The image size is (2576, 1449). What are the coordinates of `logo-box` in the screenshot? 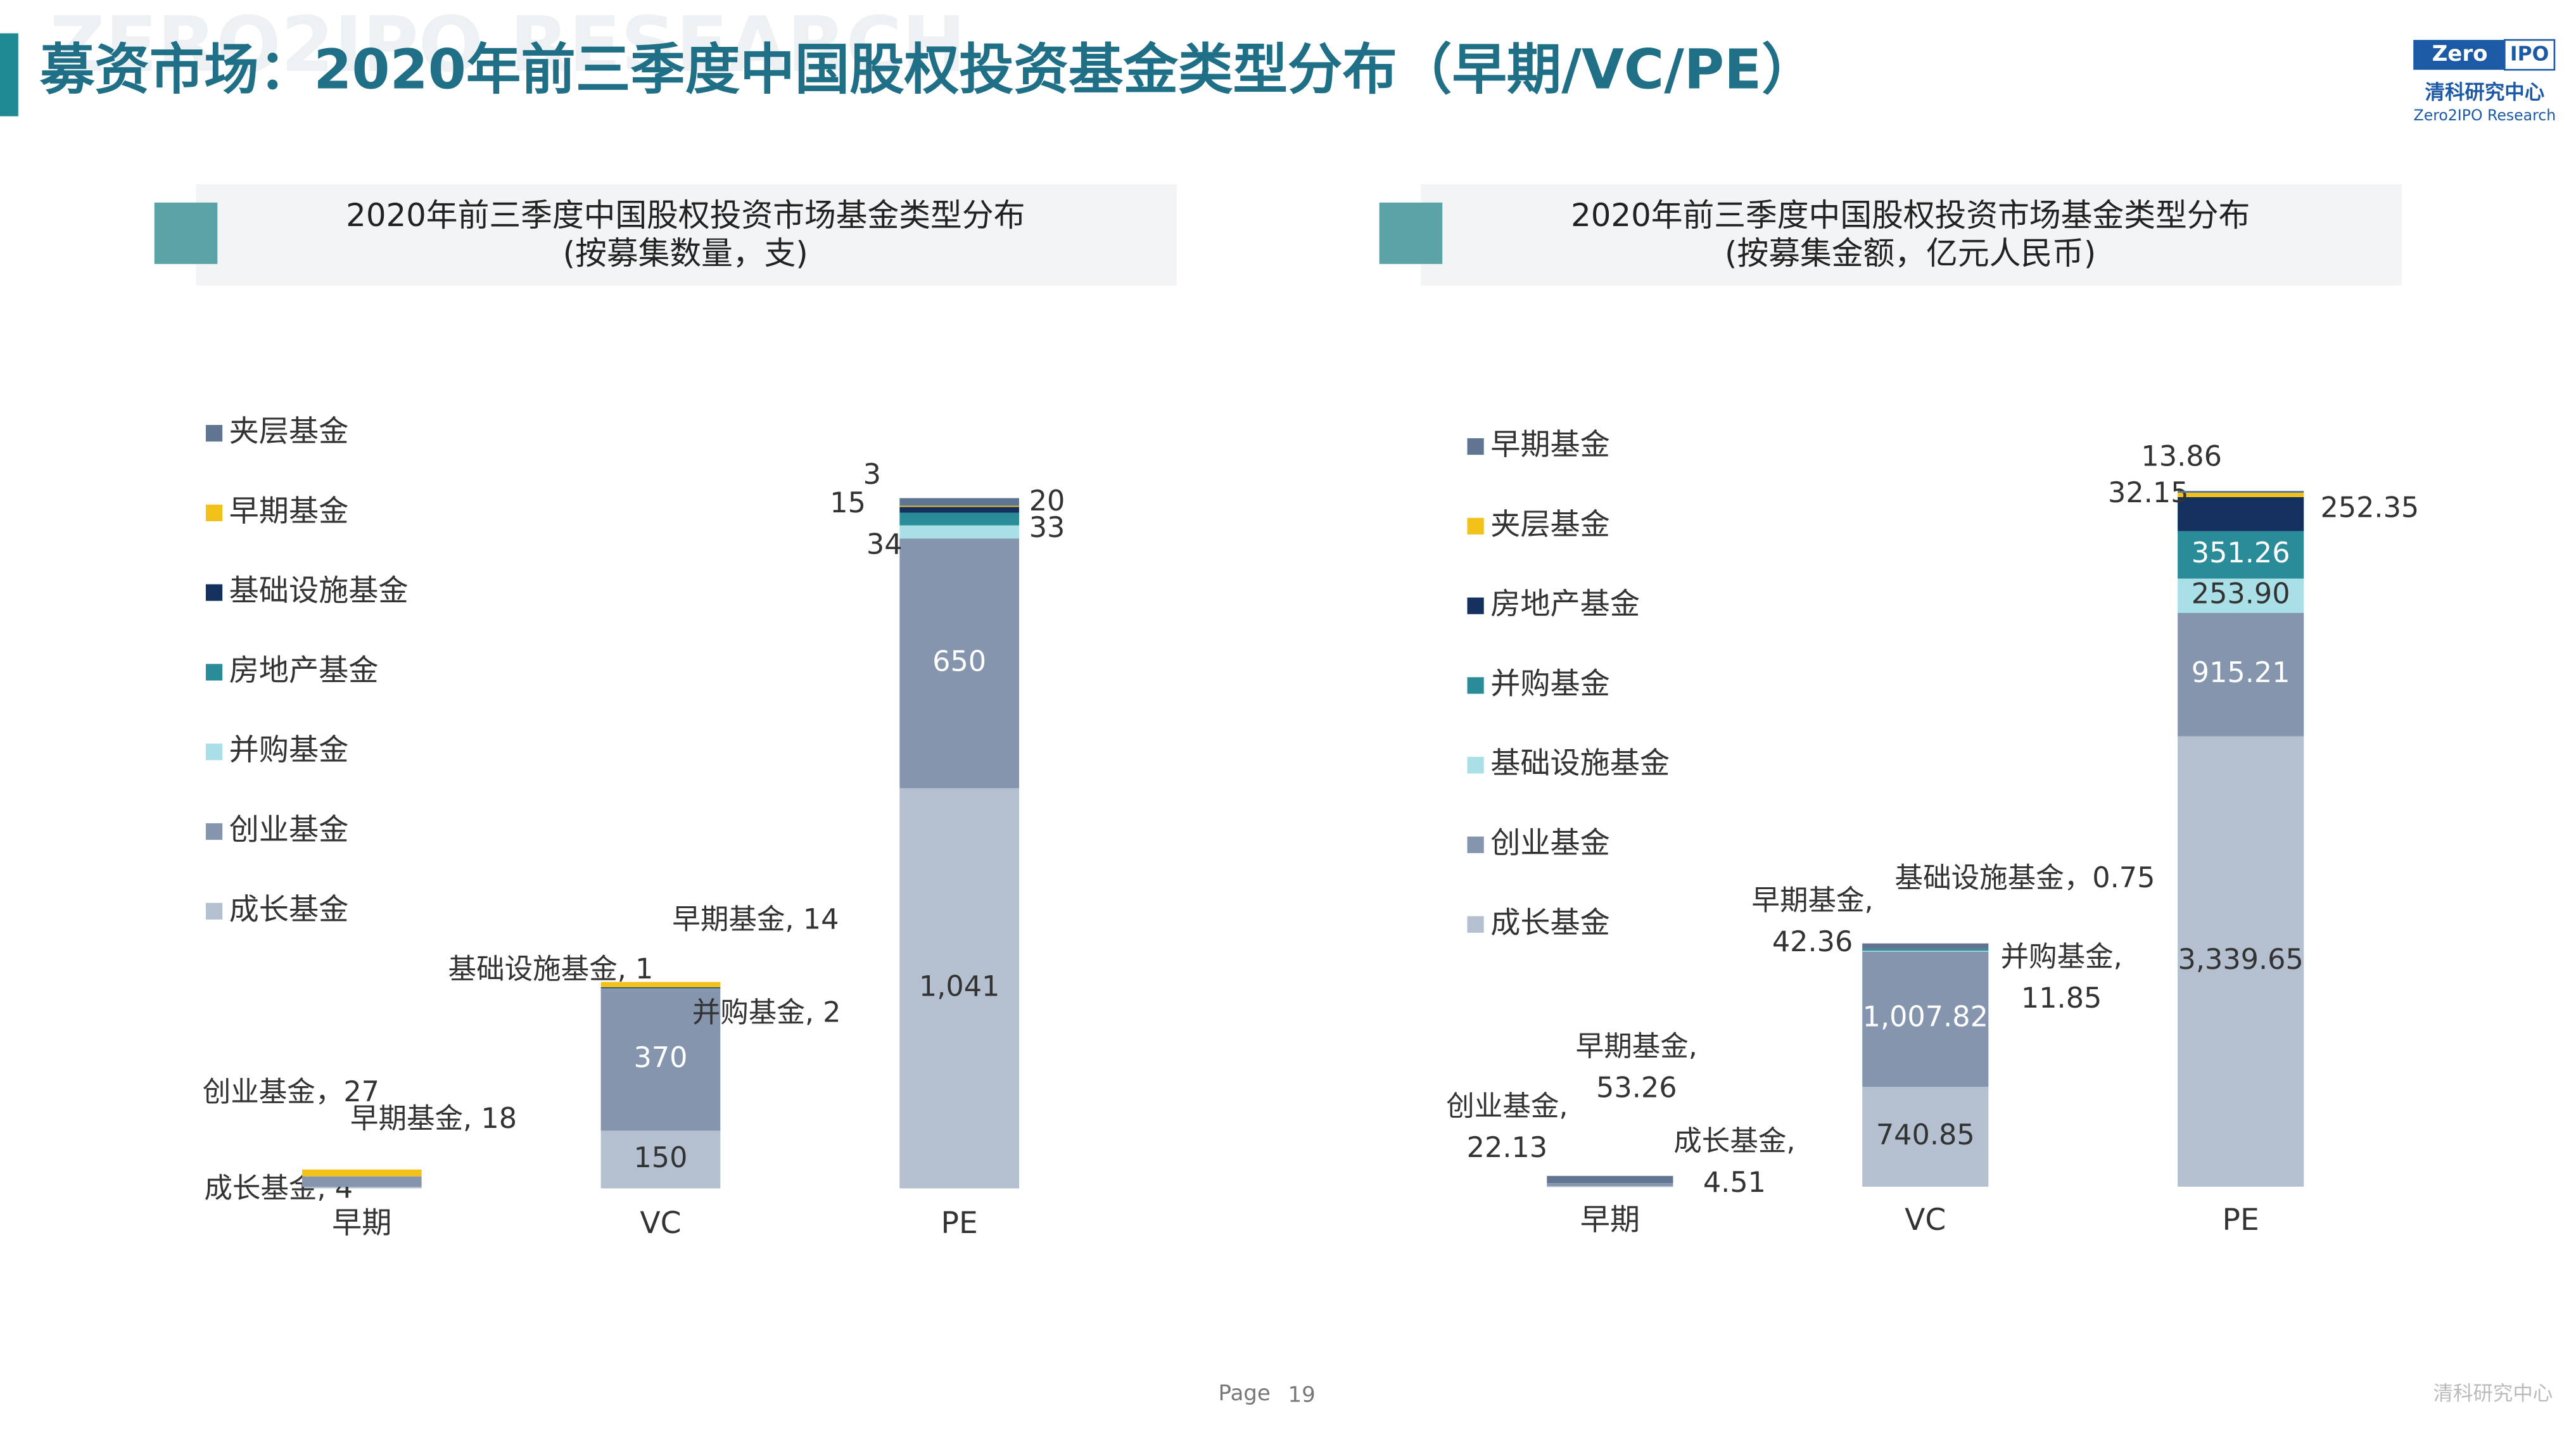 It's located at (2460, 55).